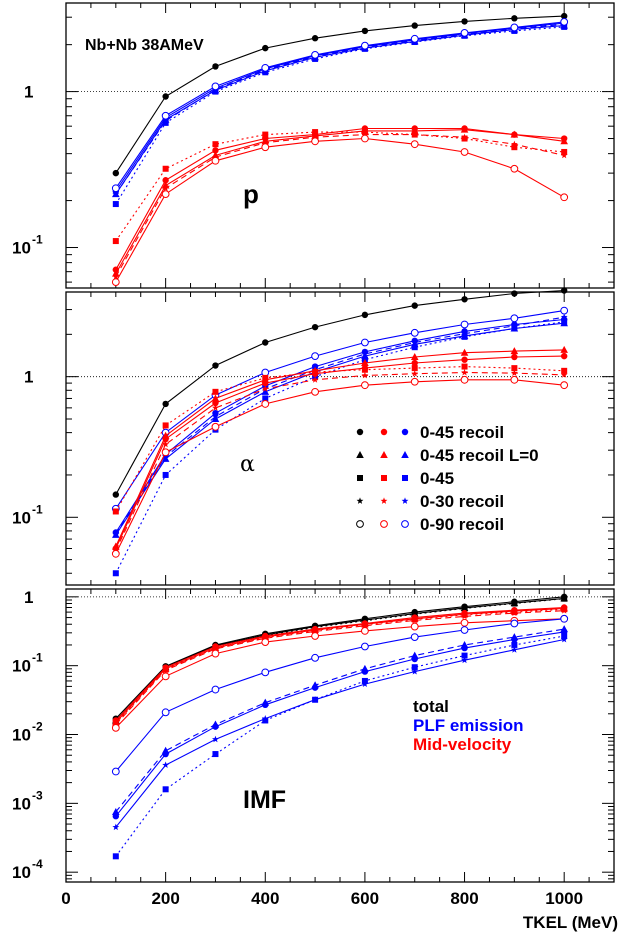  What do you see at coordinates (430, 501) in the screenshot?
I see `legend-entry: 0-30 recoil` at bounding box center [430, 501].